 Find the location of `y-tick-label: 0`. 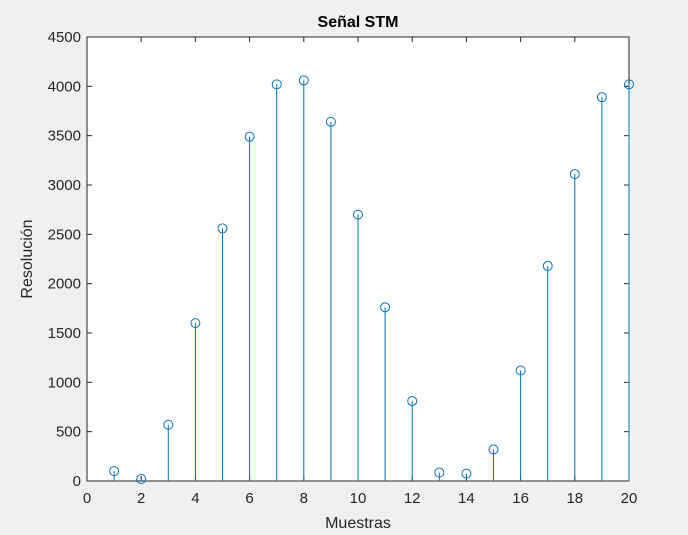

y-tick-label: 0 is located at coordinates (77, 481).